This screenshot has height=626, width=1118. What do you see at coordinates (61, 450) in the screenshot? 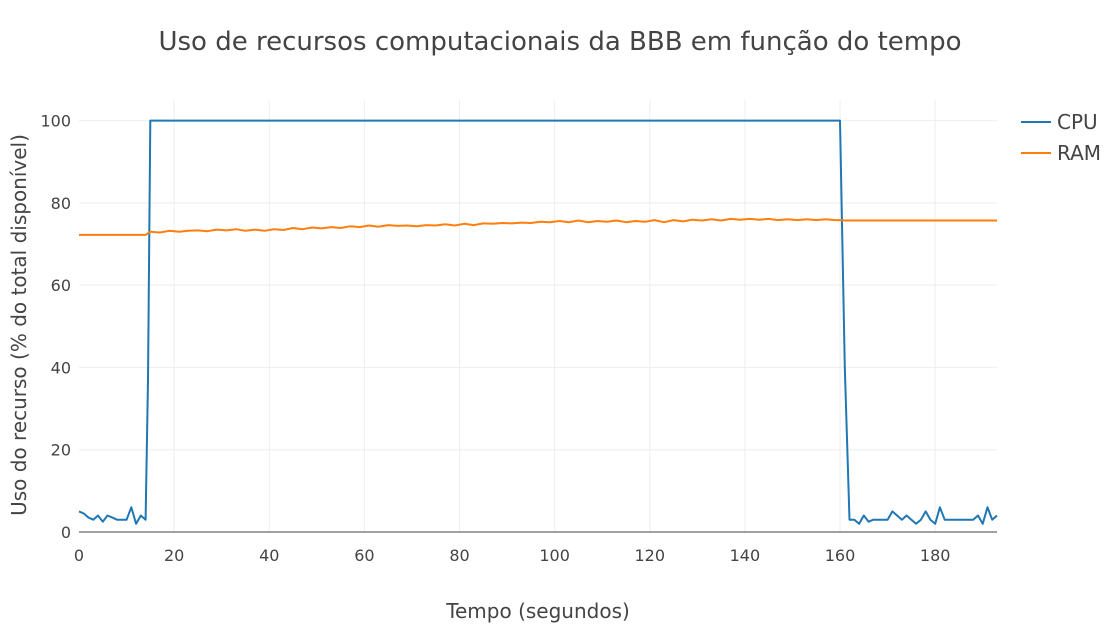
I see `y-tick-label: 20` at bounding box center [61, 450].